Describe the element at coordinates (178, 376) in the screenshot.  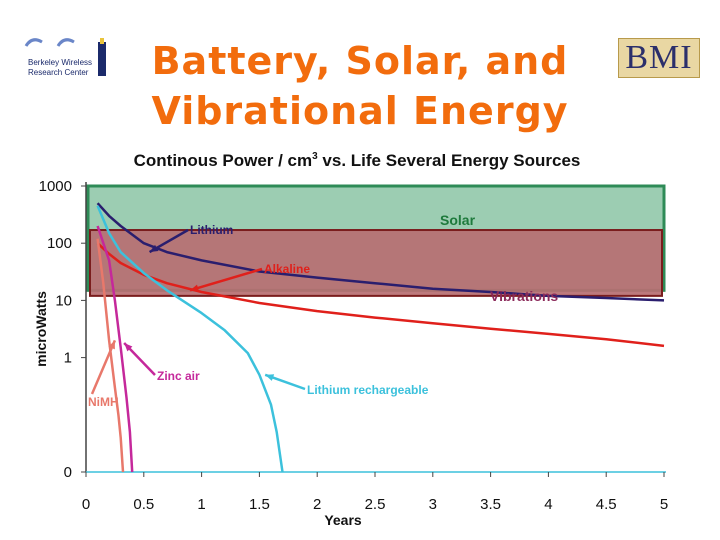
I see `zinc-air-label: Zinc air` at that location.